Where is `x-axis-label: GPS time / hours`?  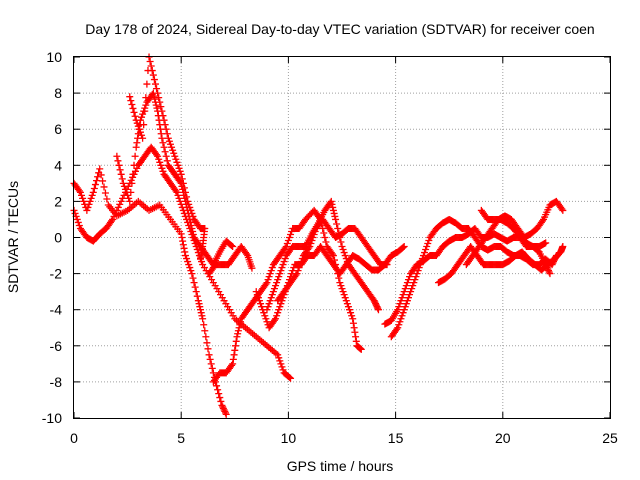
x-axis-label: GPS time / hours is located at coordinates (340, 466).